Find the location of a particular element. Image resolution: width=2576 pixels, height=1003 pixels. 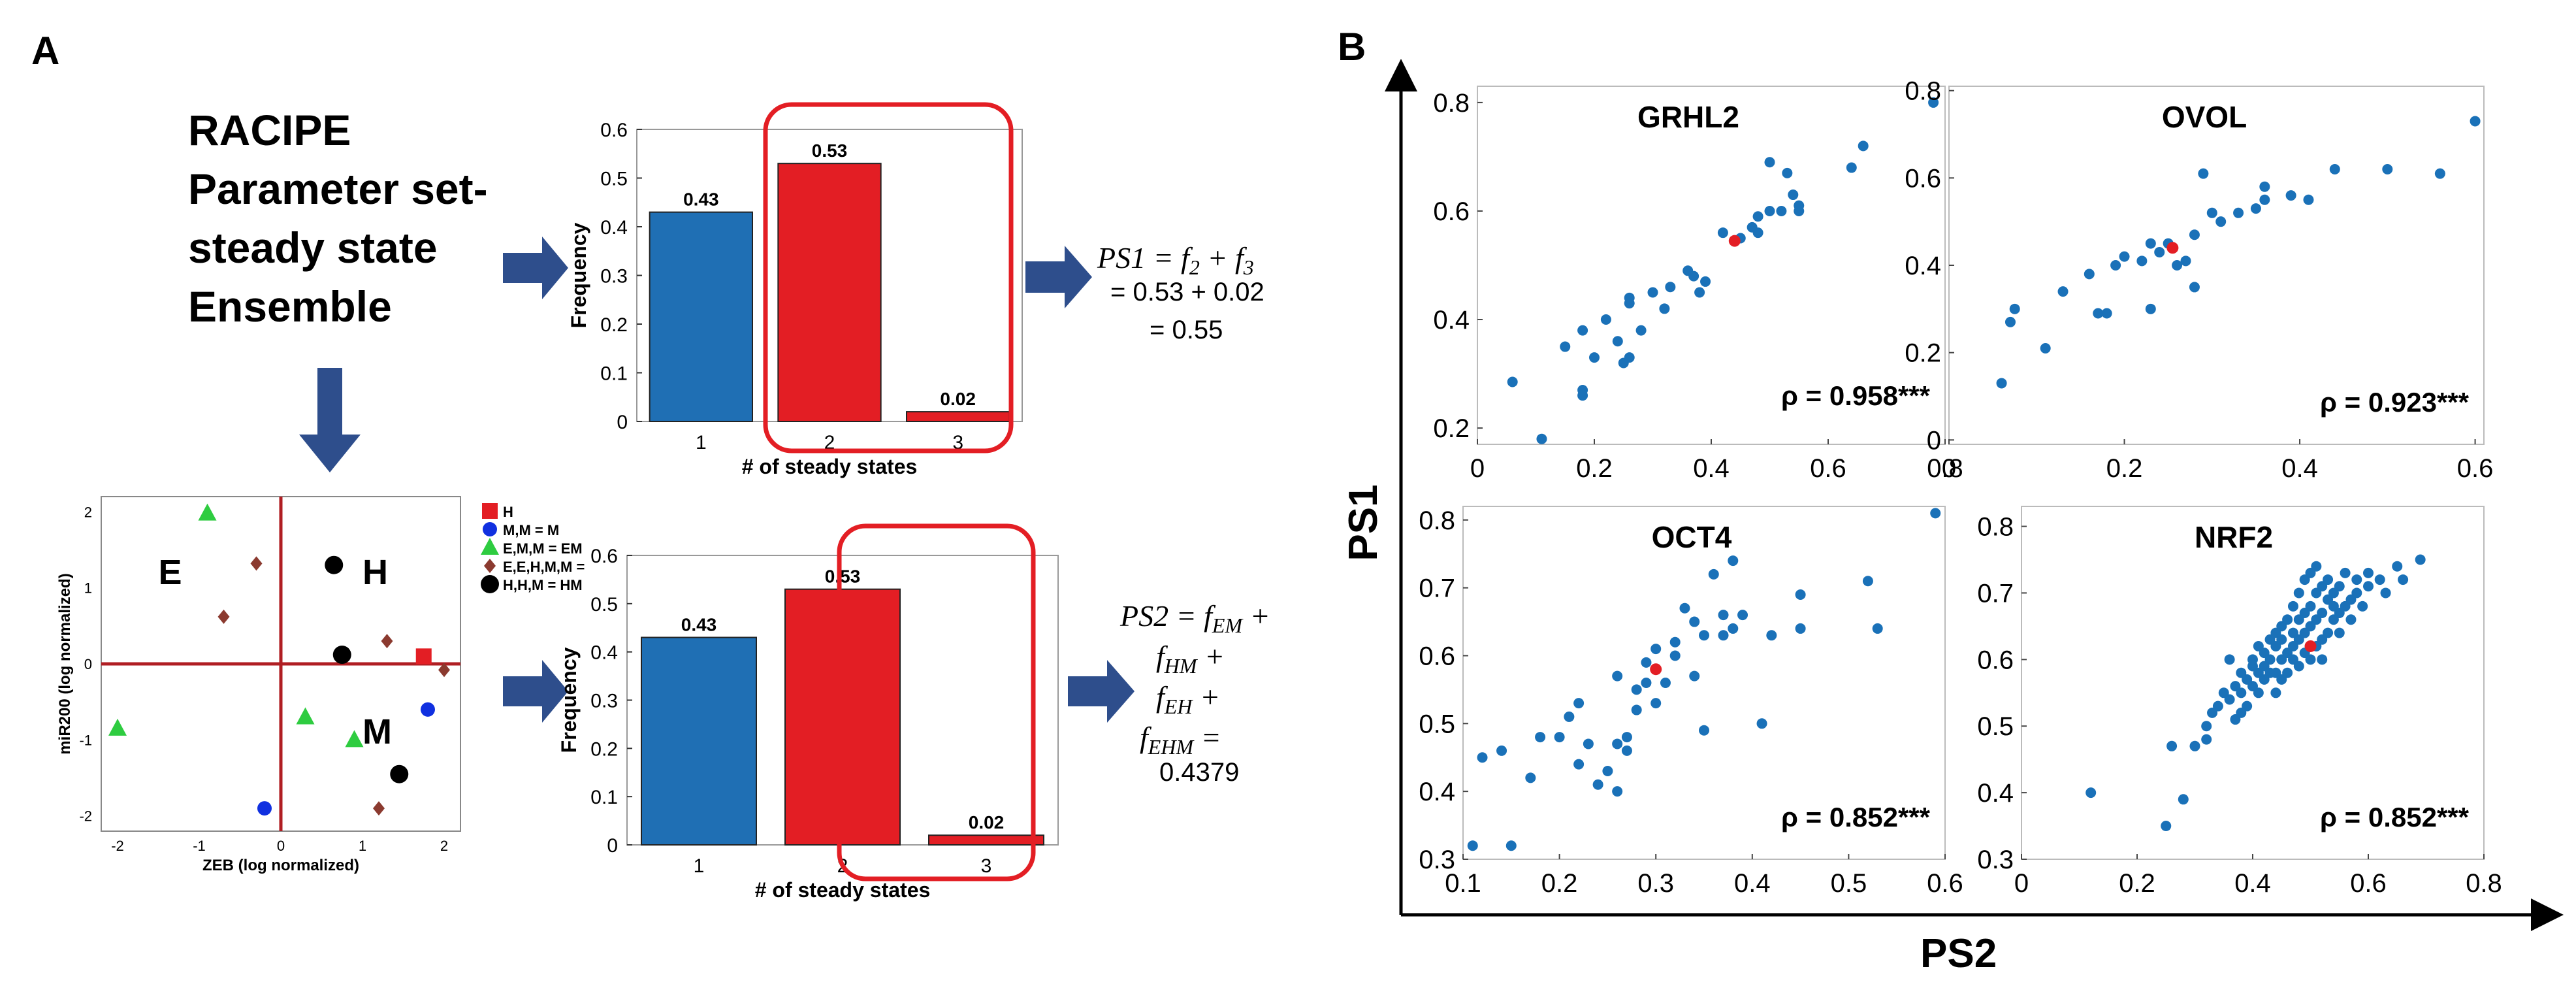

ps2-formula-line2: fHM + is located at coordinates (1190, 659).